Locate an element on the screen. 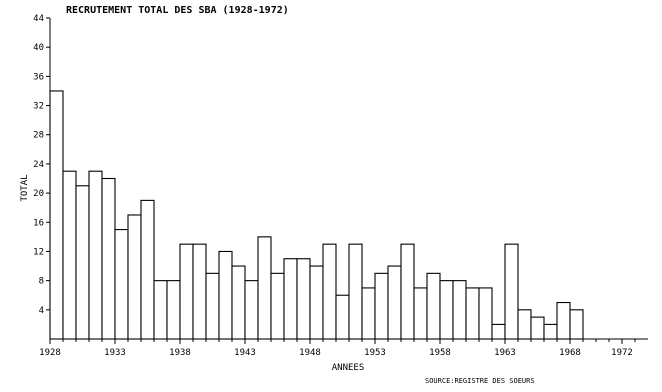  bar-1957 is located at coordinates (433, 306).